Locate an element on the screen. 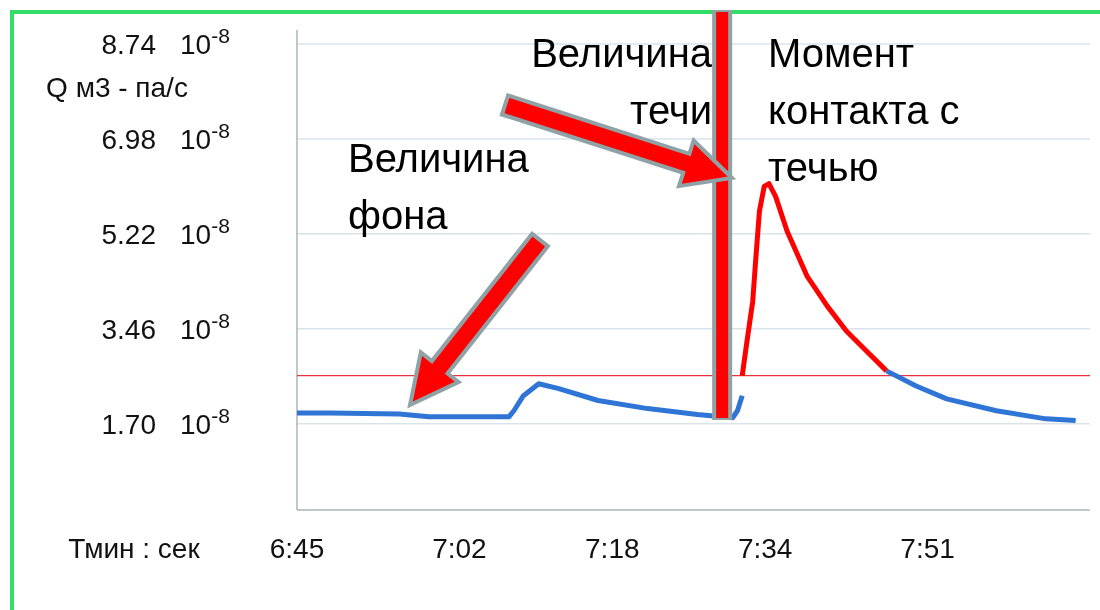 Image resolution: width=1100 pixels, height=610 pixels. y-tick-label: 3.46 is located at coordinates (128, 329).